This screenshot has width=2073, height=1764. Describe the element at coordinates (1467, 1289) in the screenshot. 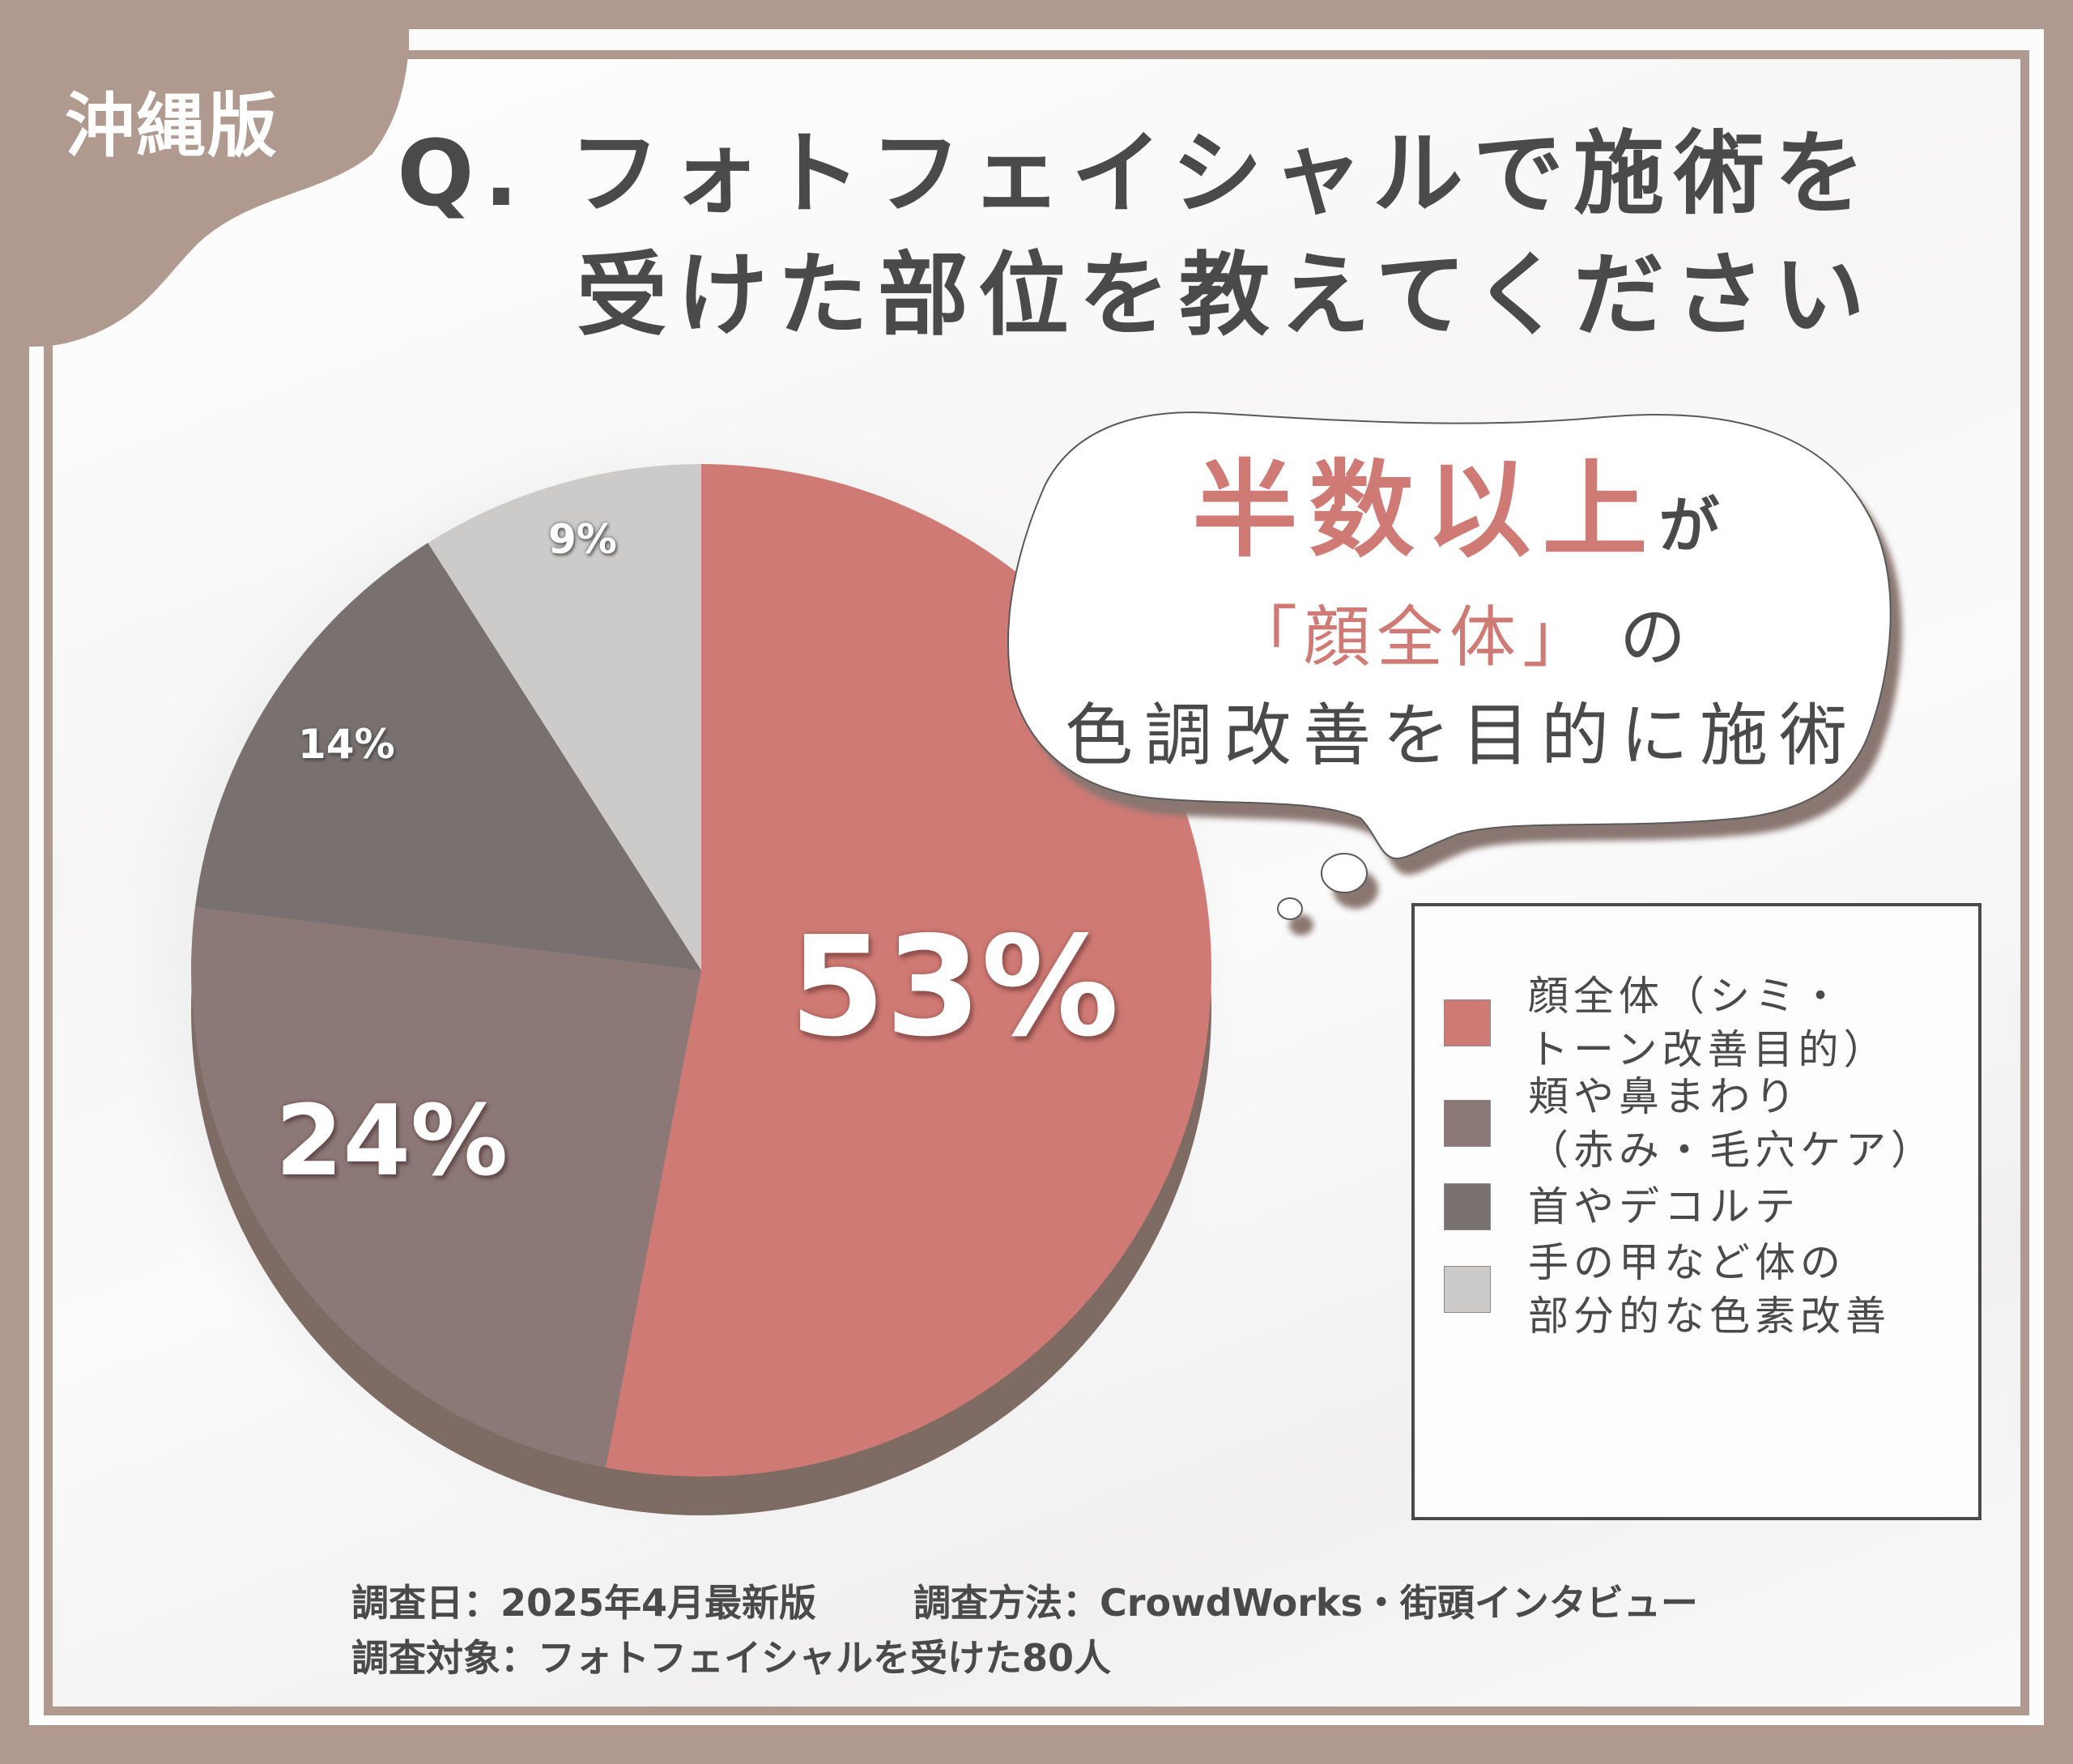

I see `legend-swatch-body` at that location.